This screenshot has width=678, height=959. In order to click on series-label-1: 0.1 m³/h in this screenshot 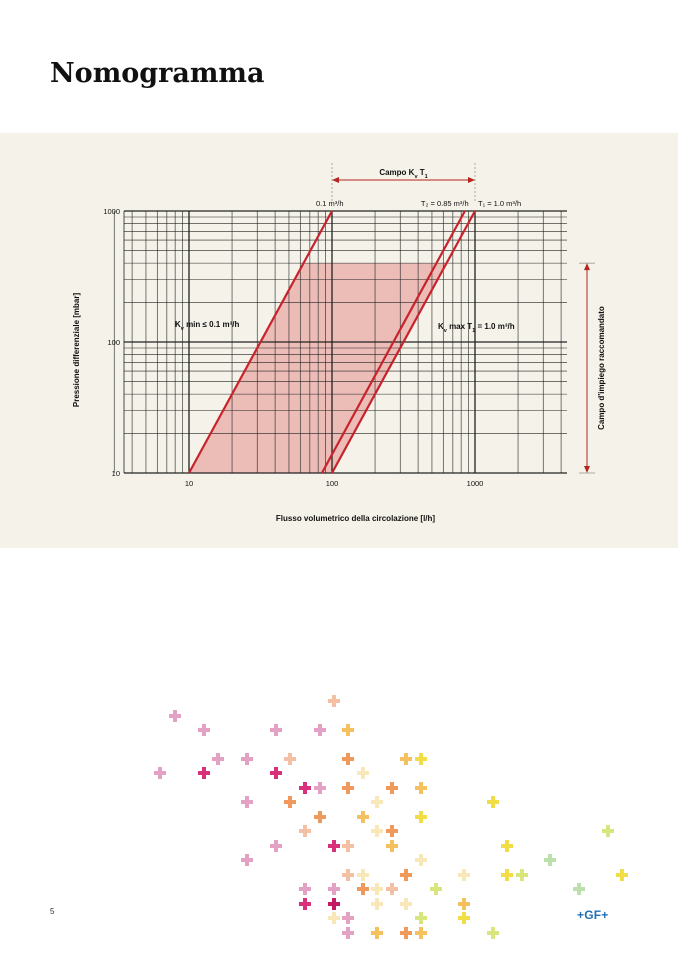, I will do `click(330, 203)`.